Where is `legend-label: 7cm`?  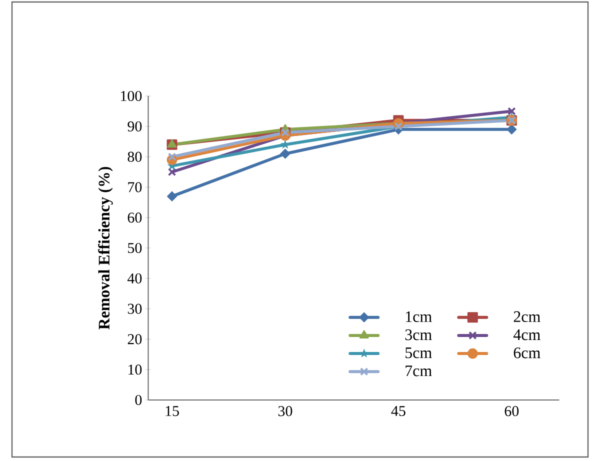
legend-label: 7cm is located at coordinates (419, 371).